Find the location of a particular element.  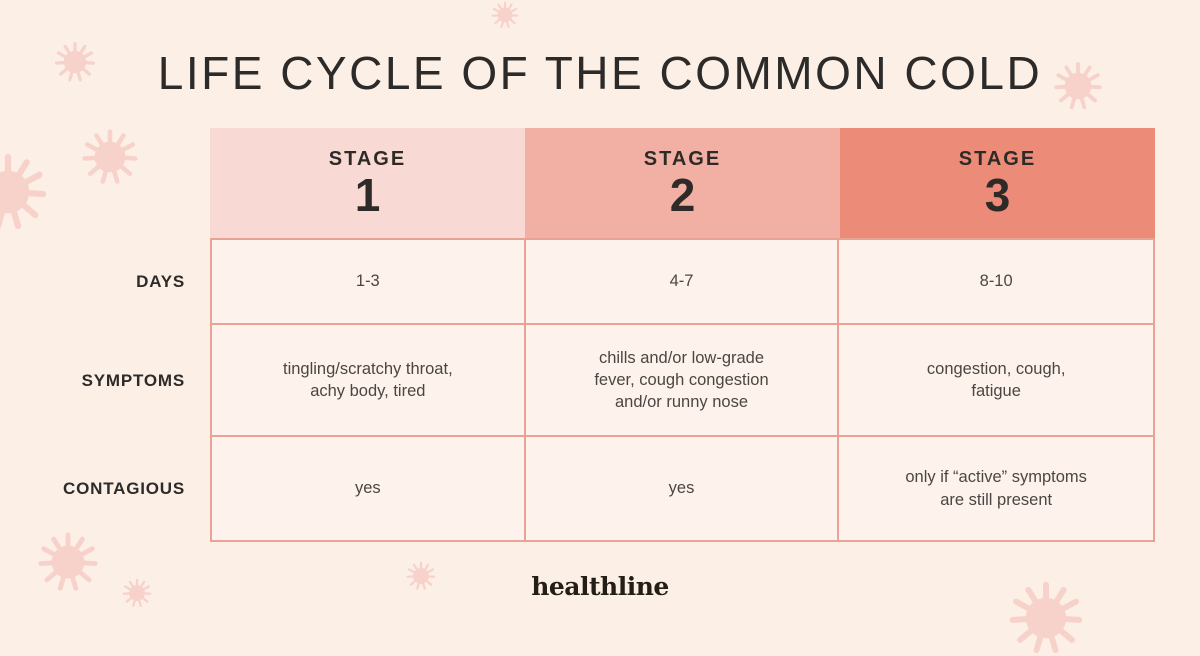

stage-2-header: STAGE 2 is located at coordinates (682, 183).